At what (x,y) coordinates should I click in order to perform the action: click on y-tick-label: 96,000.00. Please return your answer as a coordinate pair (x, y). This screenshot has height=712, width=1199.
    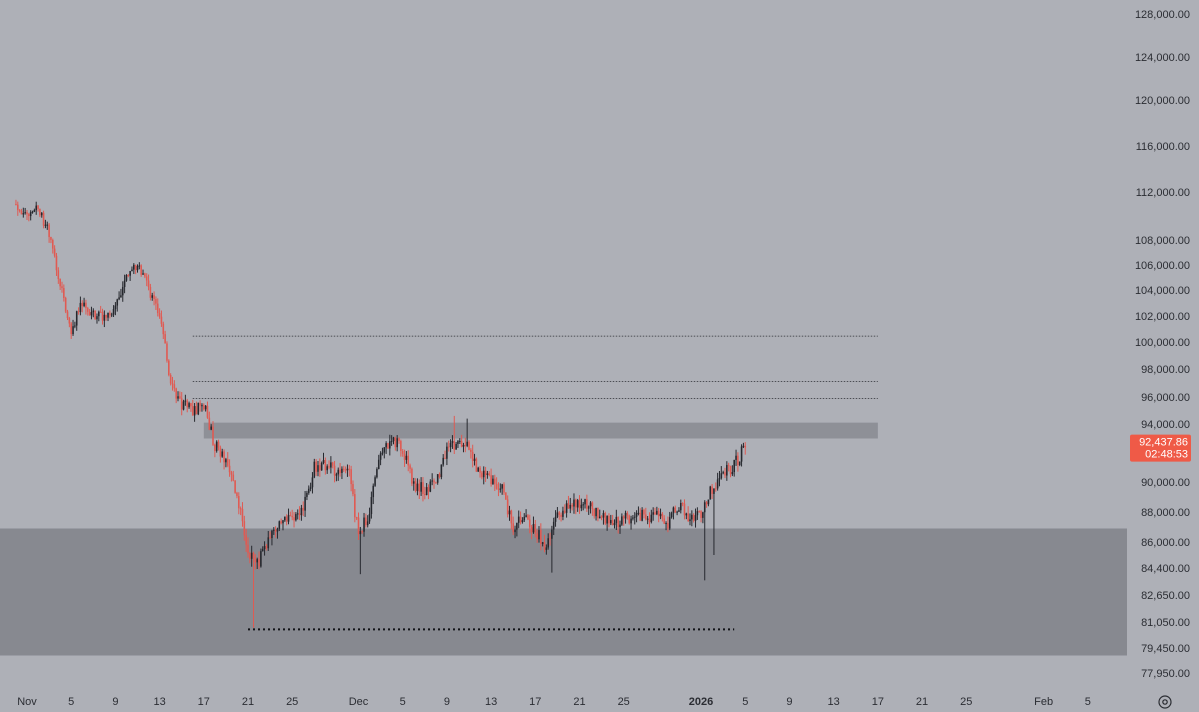
    Looking at the image, I should click on (1165, 398).